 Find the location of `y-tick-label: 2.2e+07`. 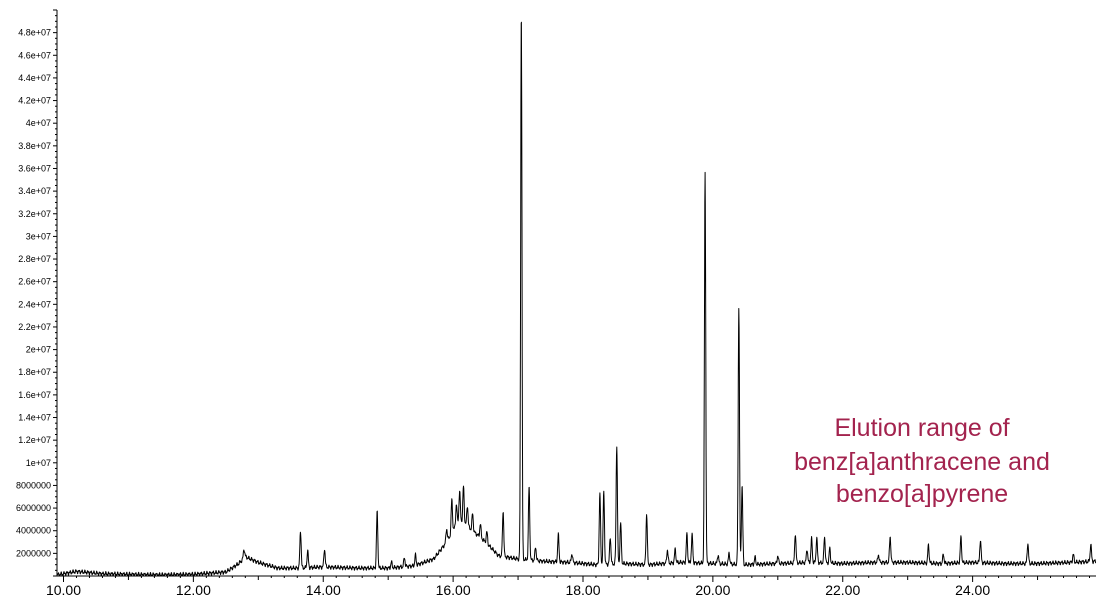

y-tick-label: 2.2e+07 is located at coordinates (34, 327).